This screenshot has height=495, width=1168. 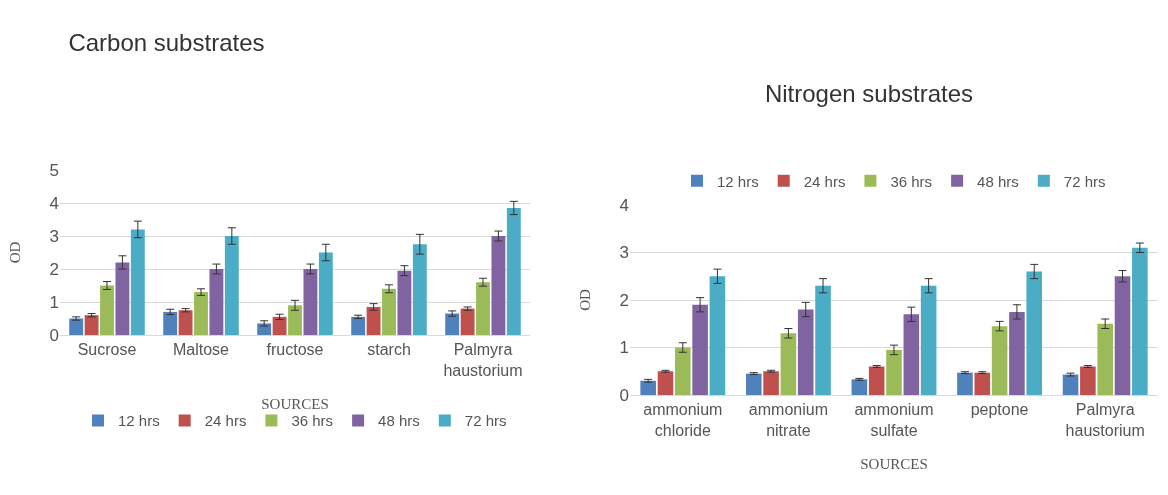 I want to click on x-tick-label: starch, so click(x=389, y=350).